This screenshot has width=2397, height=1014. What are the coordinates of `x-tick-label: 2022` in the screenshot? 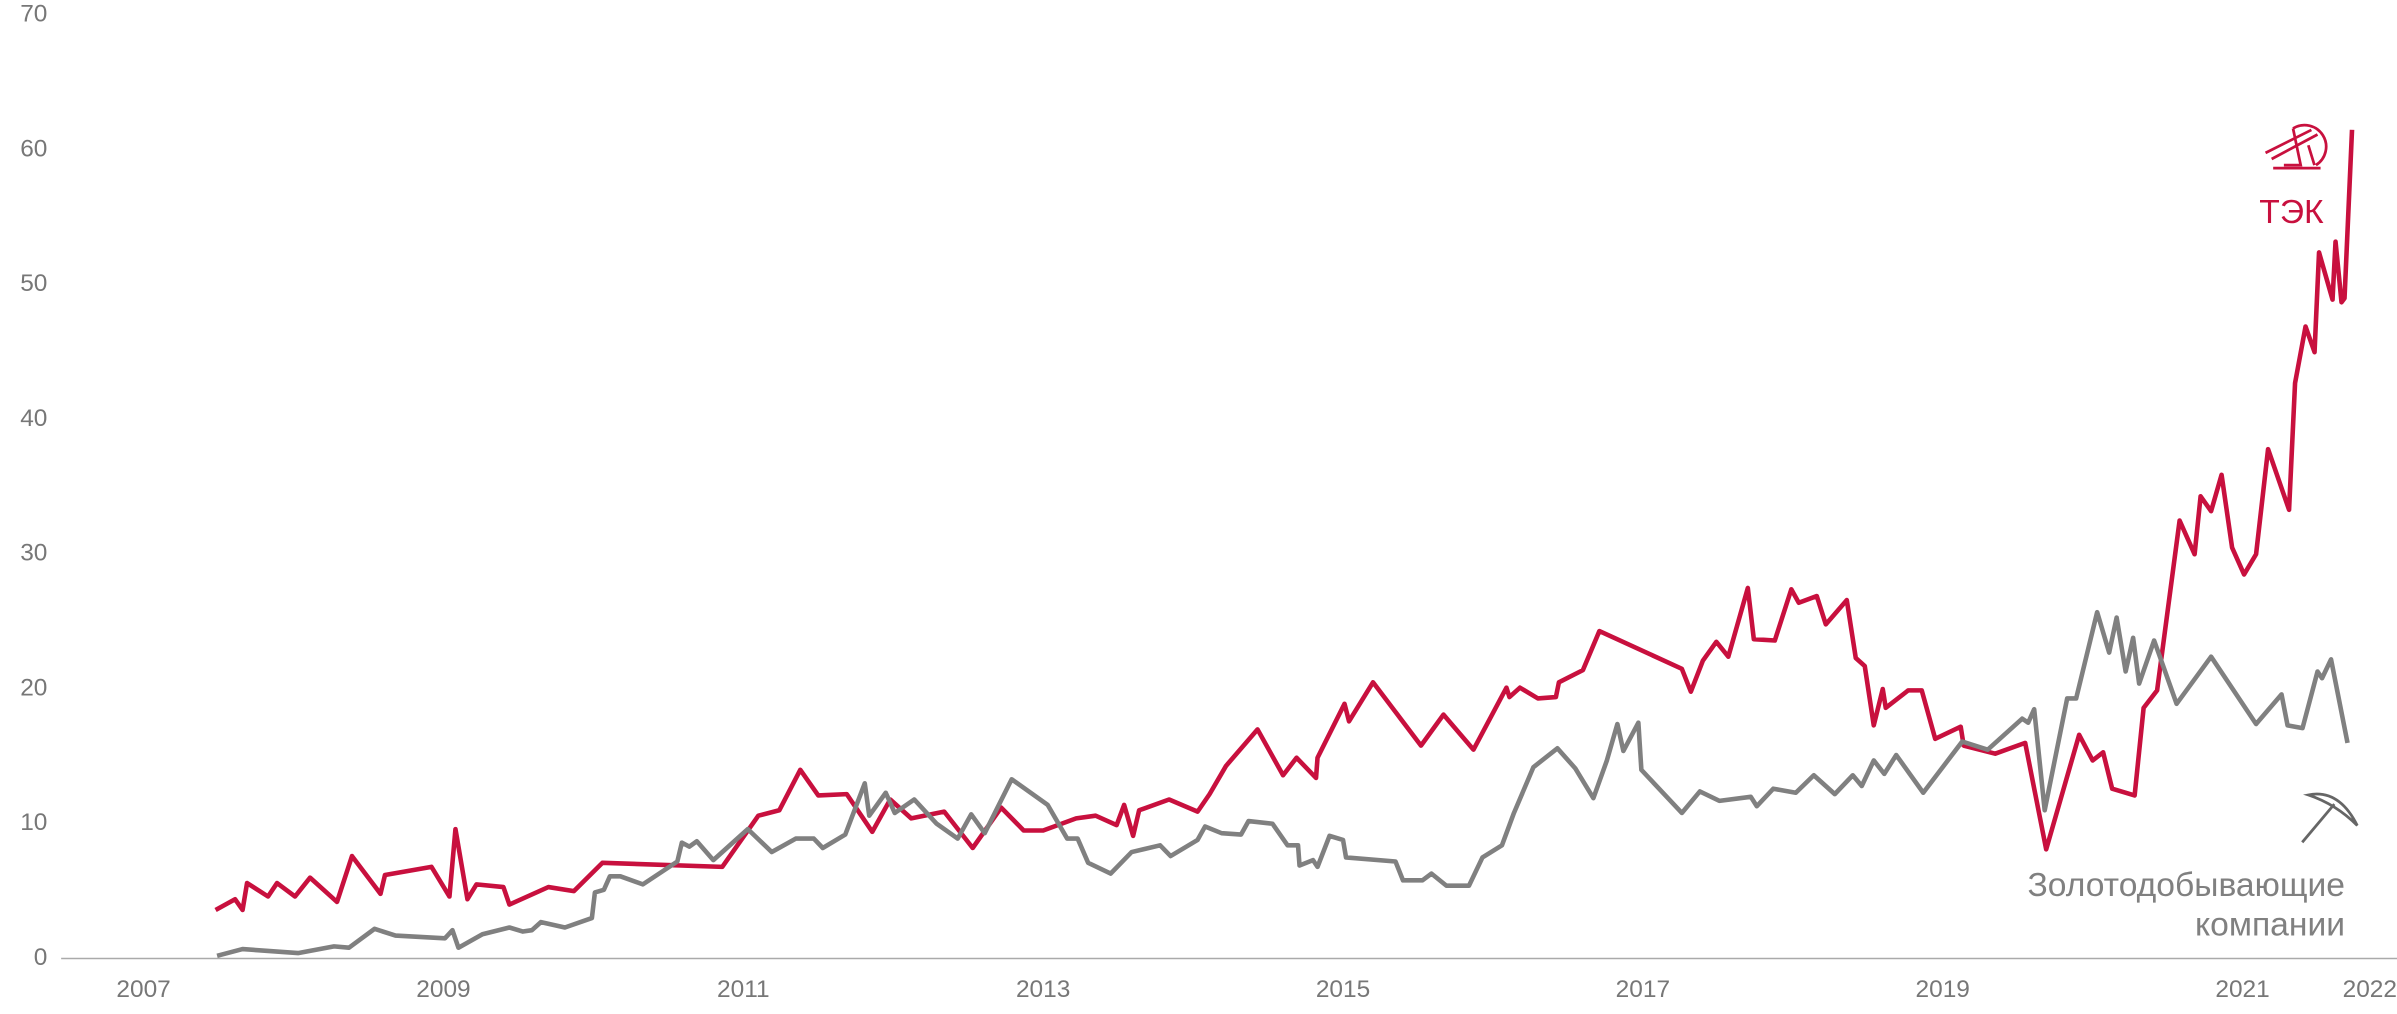 It's located at (2370, 989).